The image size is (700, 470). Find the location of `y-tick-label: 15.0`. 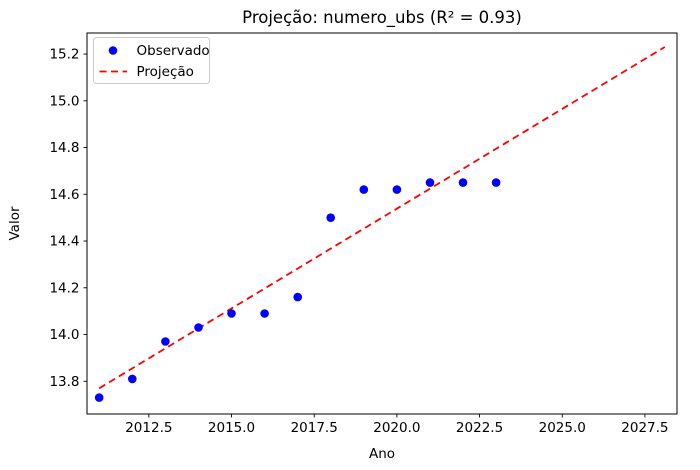

y-tick-label: 15.0 is located at coordinates (64, 101).